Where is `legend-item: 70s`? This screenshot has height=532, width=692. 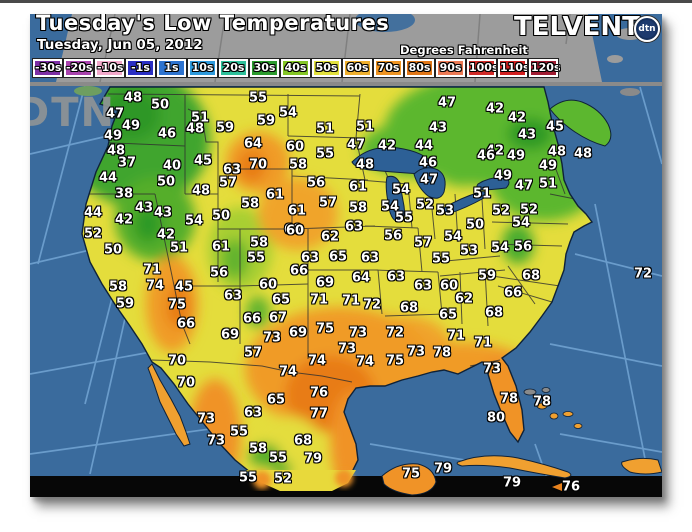
legend-item: 70s is located at coordinates (388, 68).